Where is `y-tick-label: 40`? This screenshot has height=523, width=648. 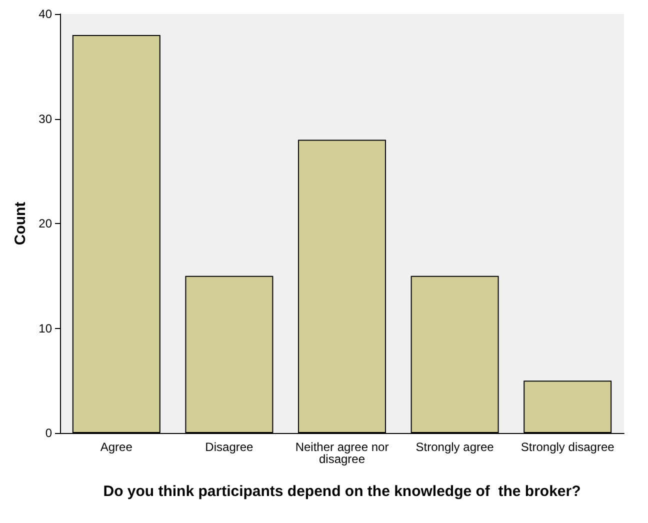 y-tick-label: 40 is located at coordinates (45, 14).